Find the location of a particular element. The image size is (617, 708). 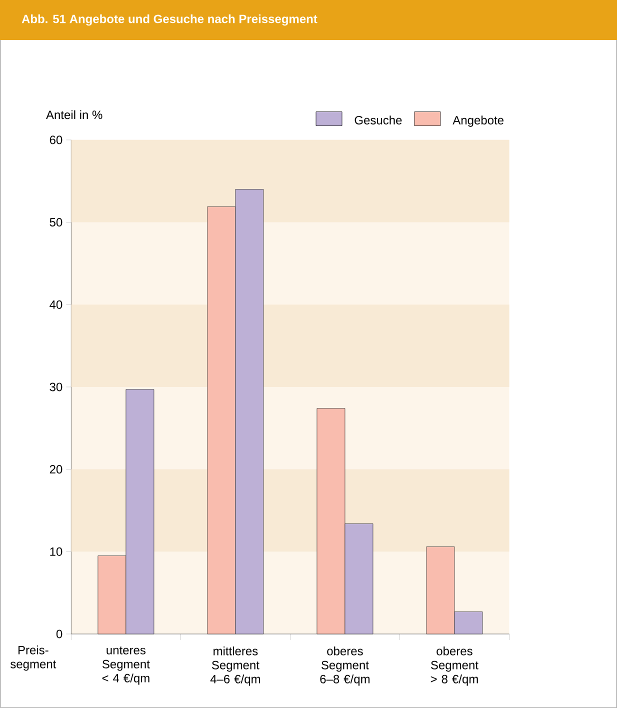

y-tick-label: 40 is located at coordinates (56, 304).